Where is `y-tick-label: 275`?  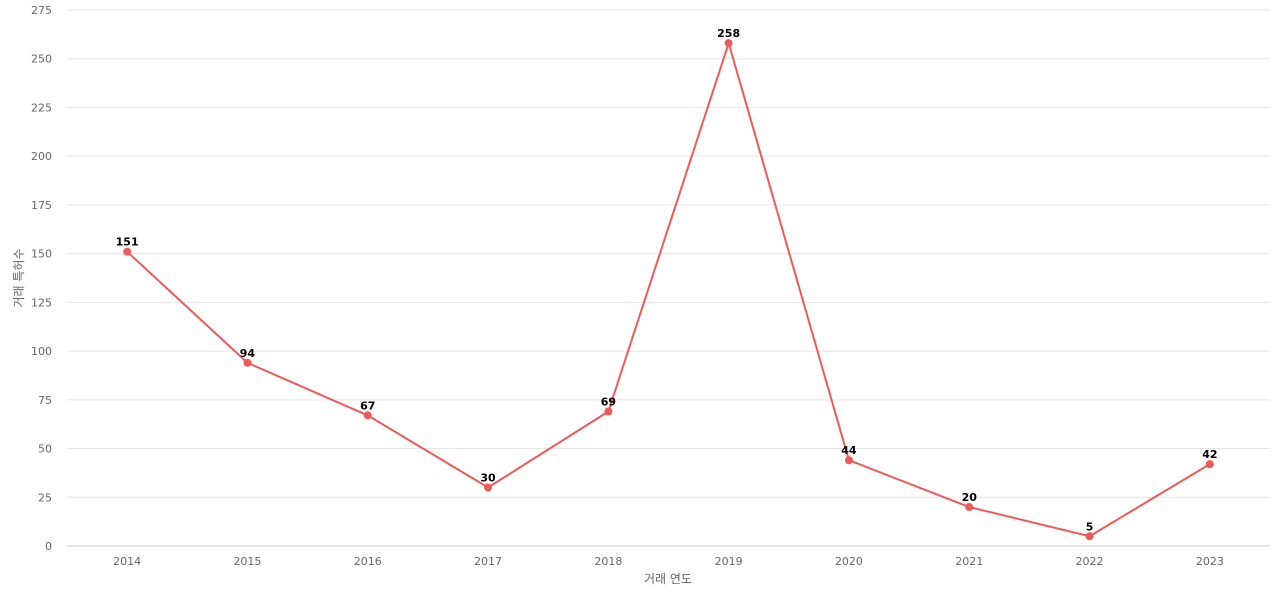 y-tick-label: 275 is located at coordinates (41, 10).